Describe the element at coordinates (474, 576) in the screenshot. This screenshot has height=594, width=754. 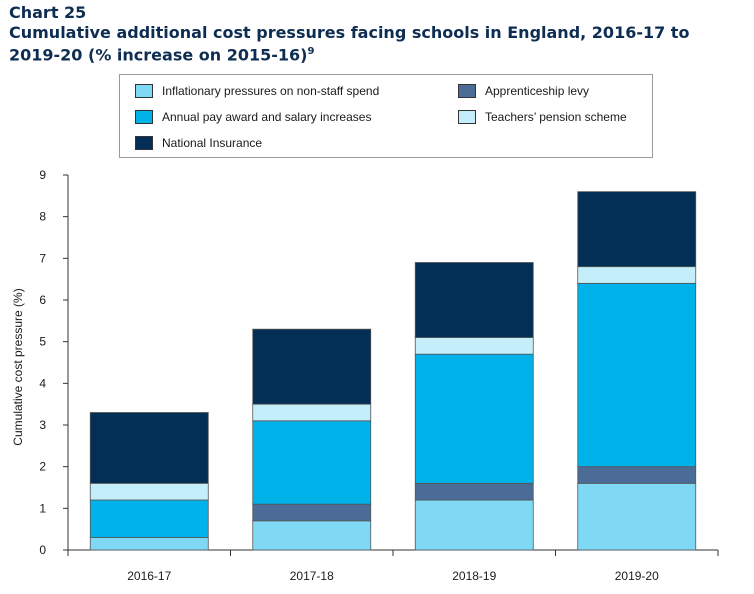
I see `x-tick-label: 2018-19` at that location.